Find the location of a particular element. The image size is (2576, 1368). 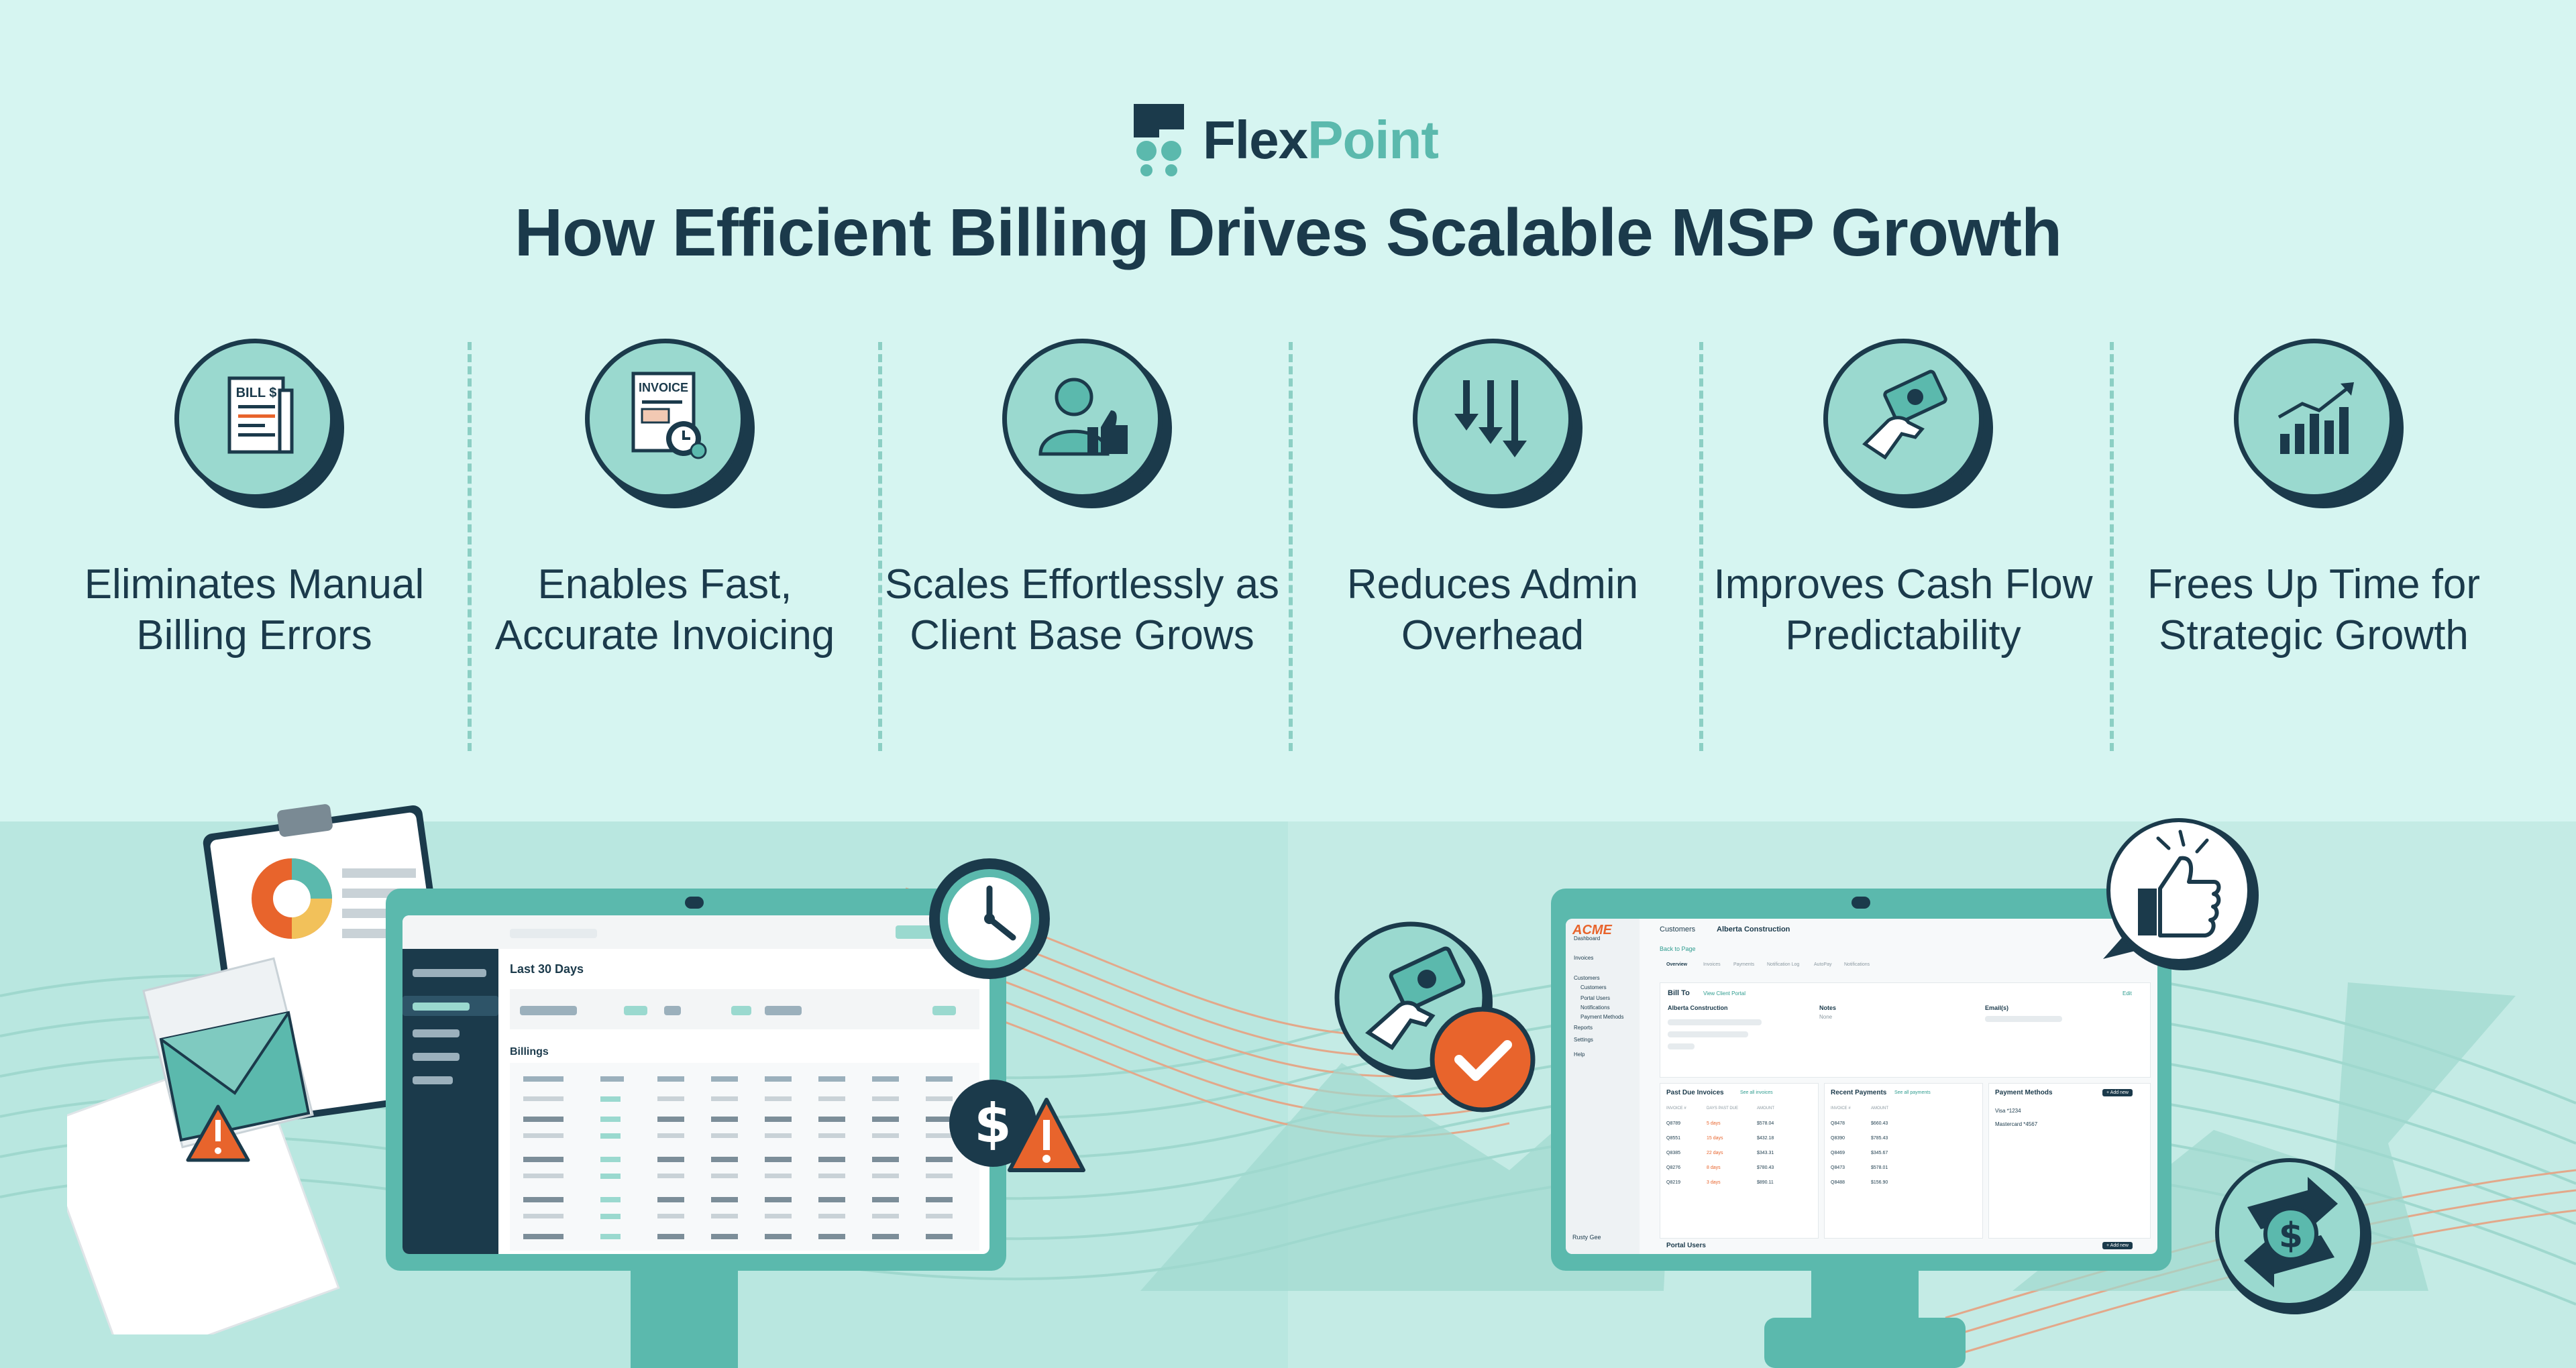

brand-logo: FlexPoint is located at coordinates (1286, 140).